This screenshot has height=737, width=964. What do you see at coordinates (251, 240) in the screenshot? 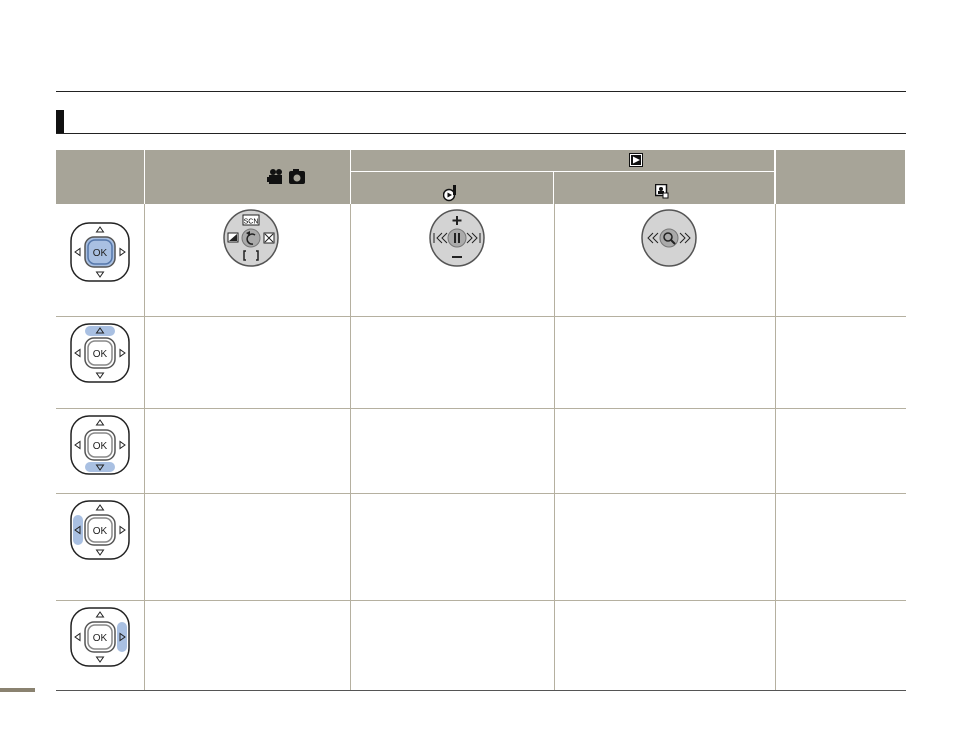
I see `record-mode-dial-icon: SCN` at bounding box center [251, 240].